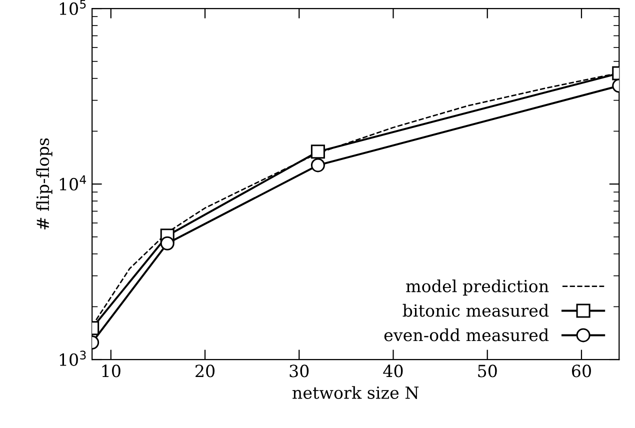 This screenshot has height=428, width=635. Describe the element at coordinates (73, 182) in the screenshot. I see `y-tick-label: 10$^{4}$` at that location.